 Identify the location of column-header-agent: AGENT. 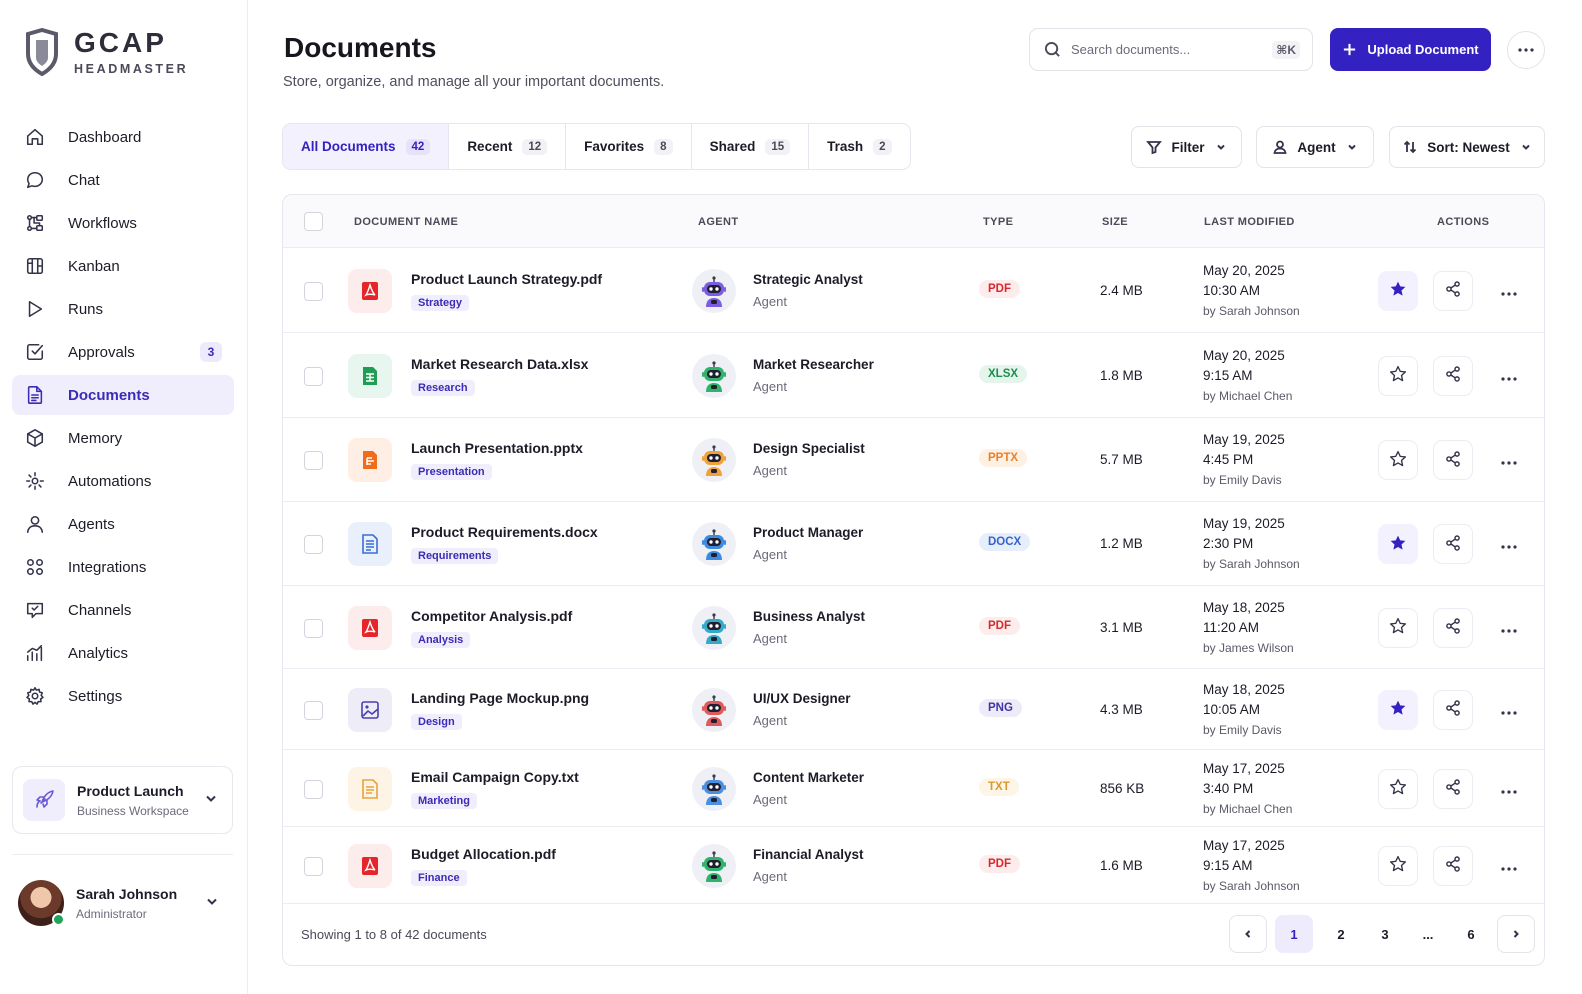
(718, 222).